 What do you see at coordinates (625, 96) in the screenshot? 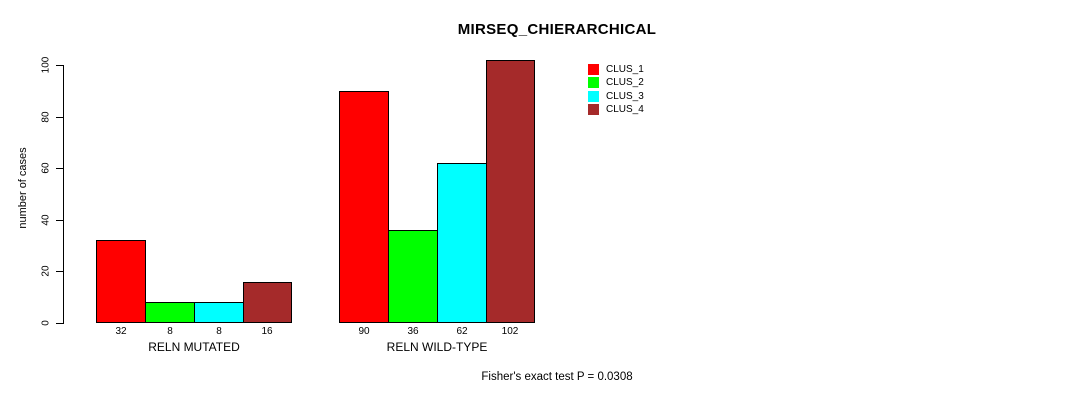
I see `legend-label: CLUS_3` at bounding box center [625, 96].